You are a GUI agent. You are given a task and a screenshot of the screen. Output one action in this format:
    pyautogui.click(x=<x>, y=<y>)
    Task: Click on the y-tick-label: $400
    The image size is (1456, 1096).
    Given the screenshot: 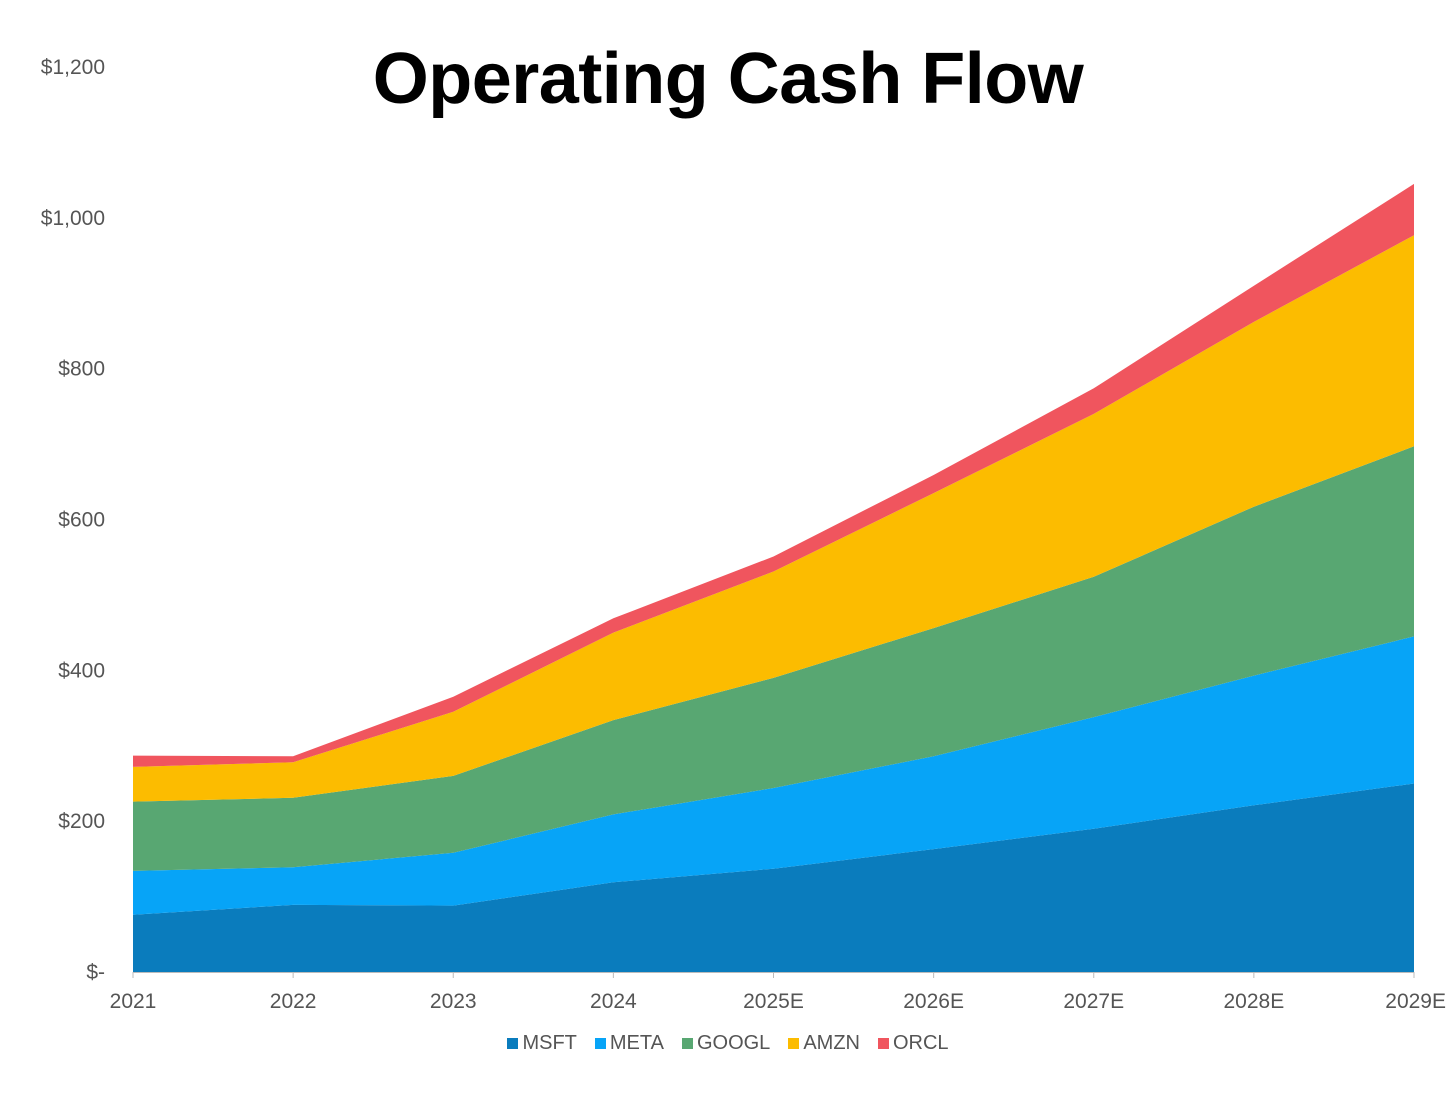 What is the action you would take?
    pyautogui.click(x=81, y=670)
    